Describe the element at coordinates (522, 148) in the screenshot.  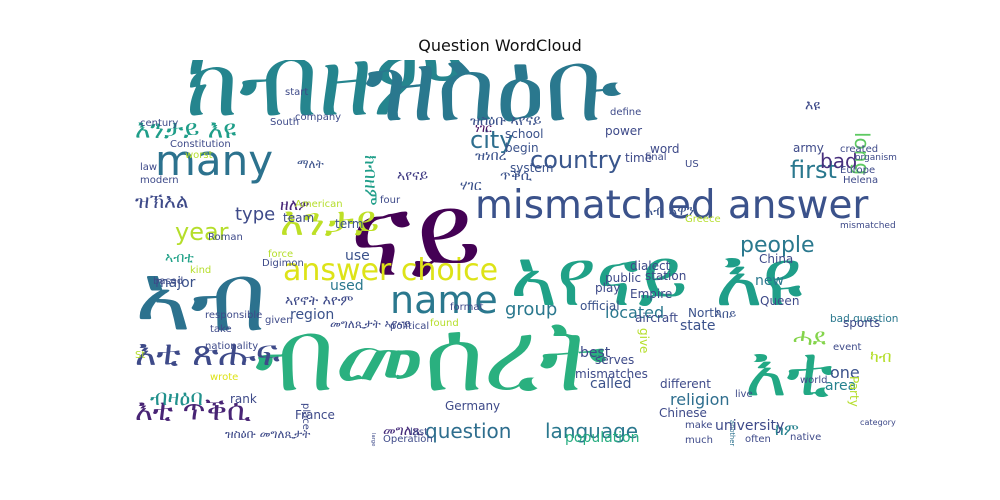
I see `cloud-word: begin` at that location.